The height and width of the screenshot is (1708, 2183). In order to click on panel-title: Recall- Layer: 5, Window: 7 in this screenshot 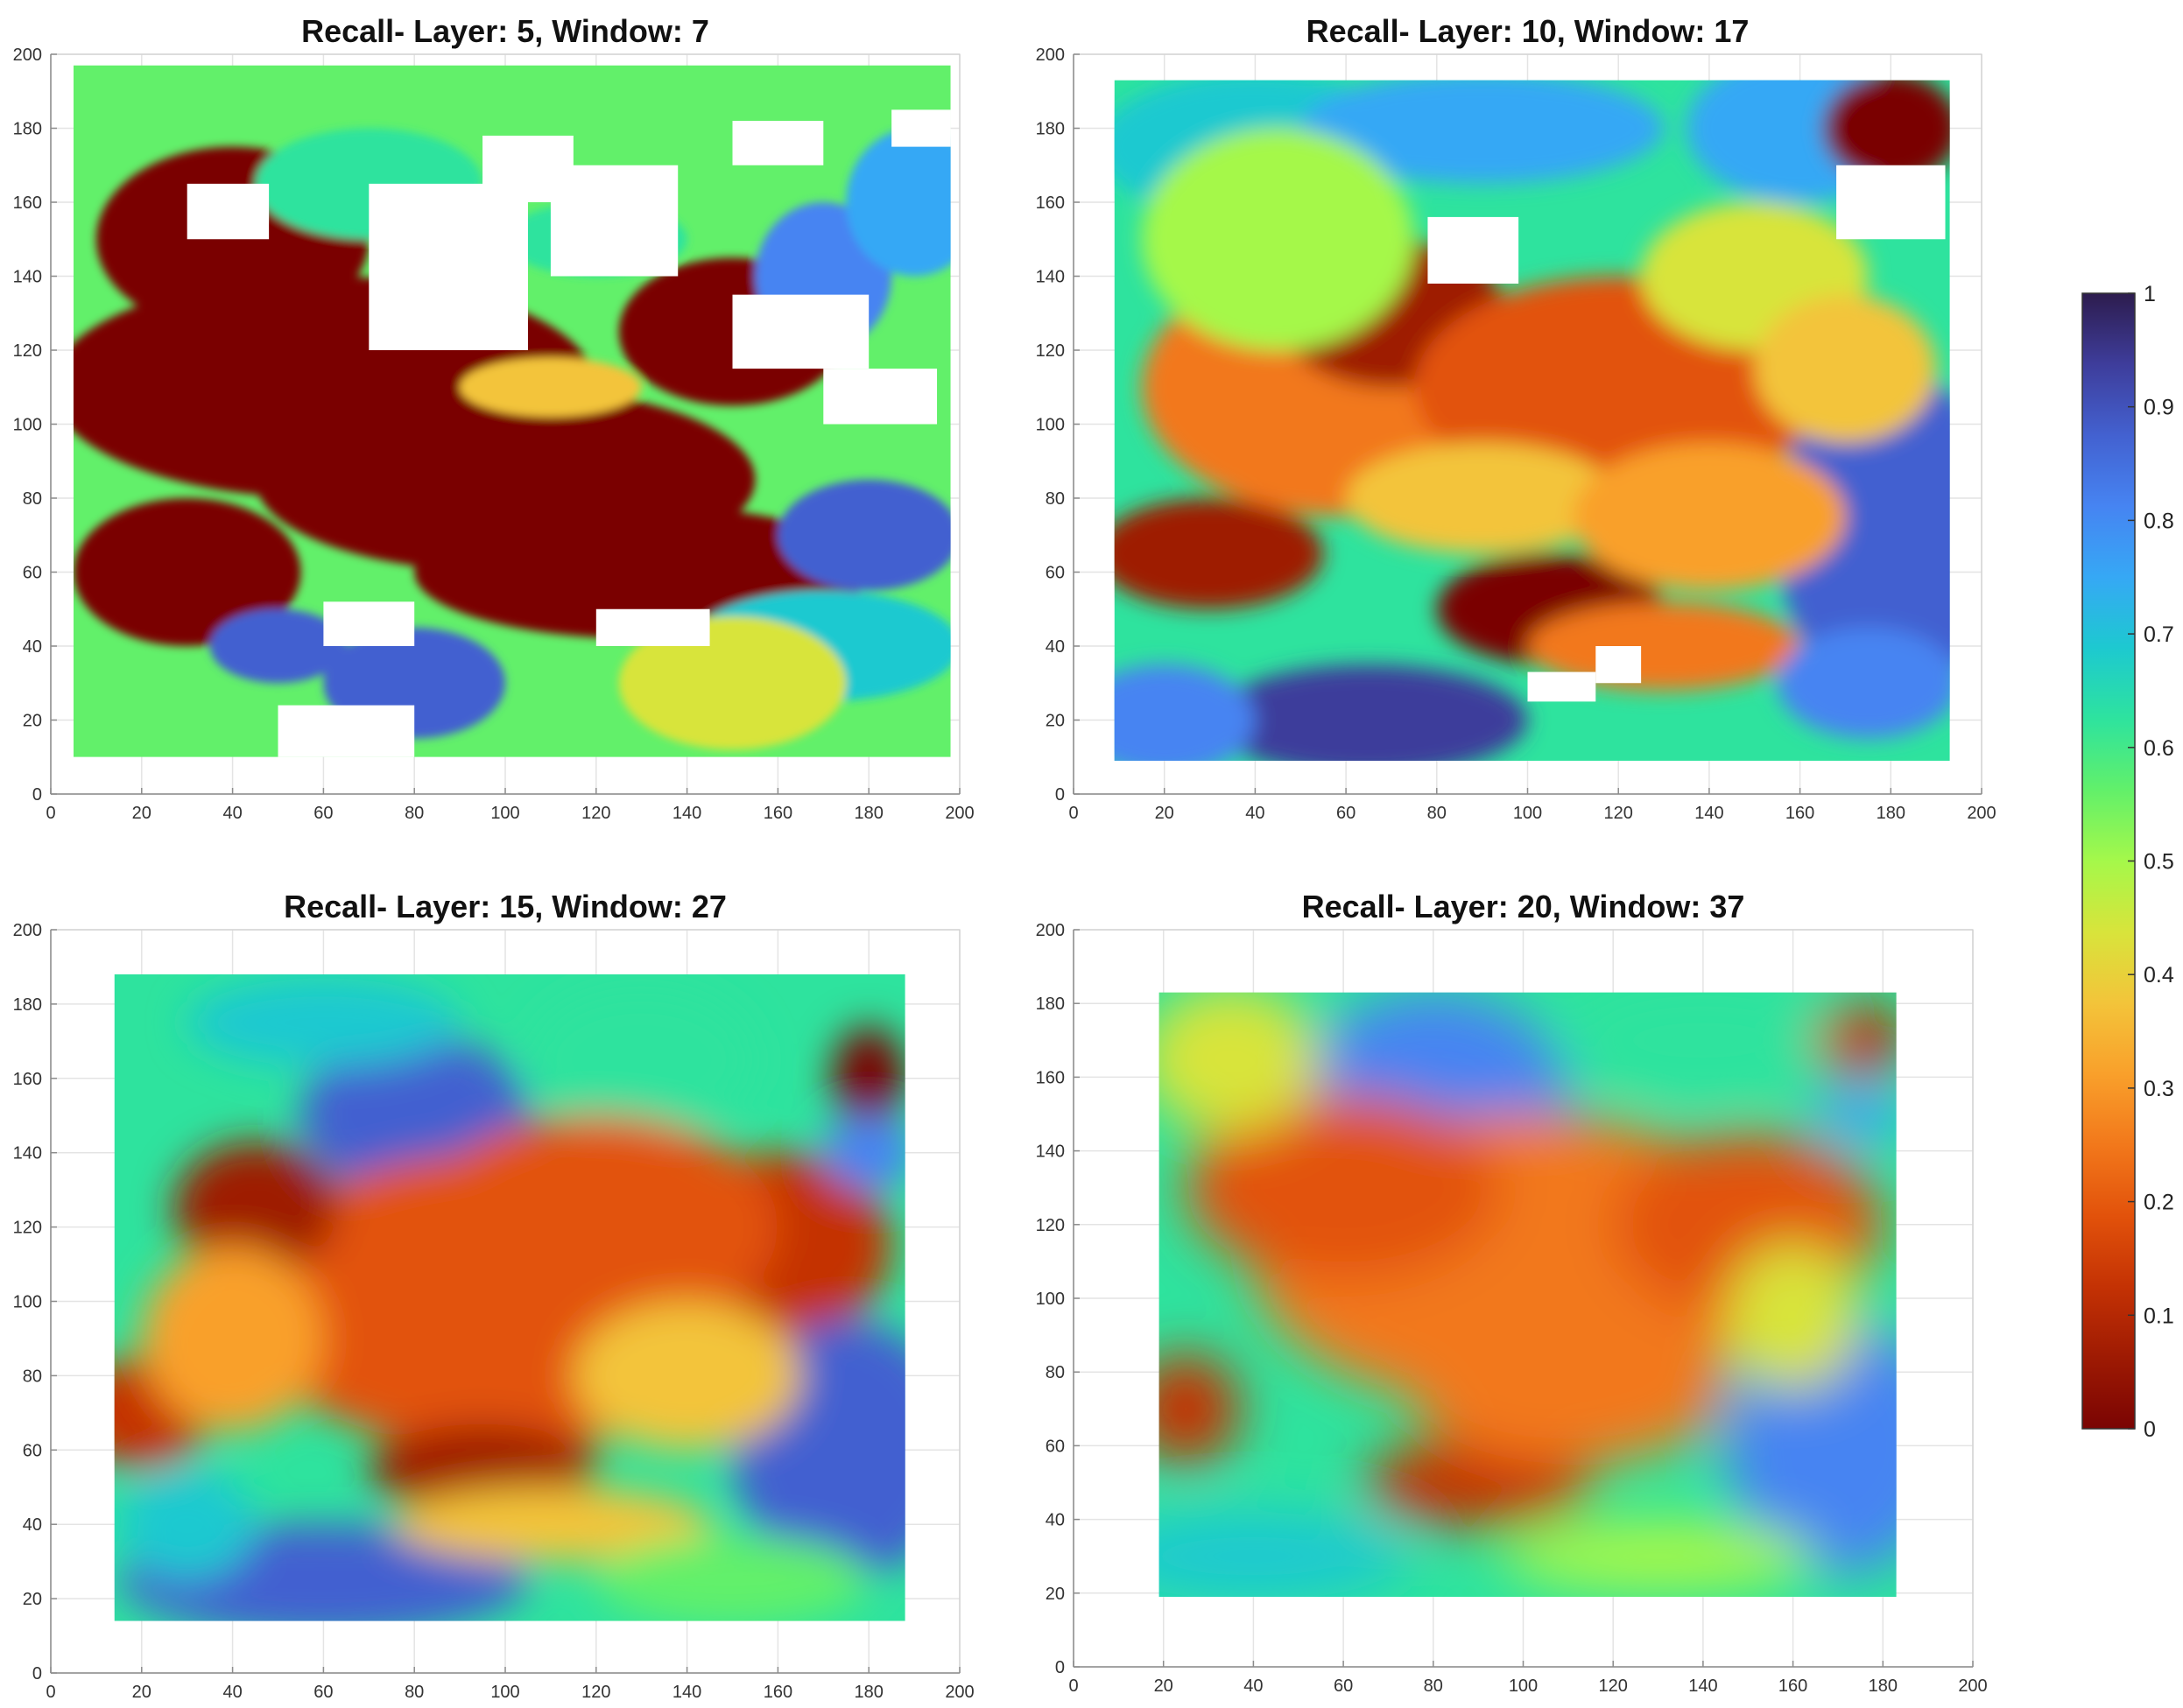, I will do `click(505, 31)`.